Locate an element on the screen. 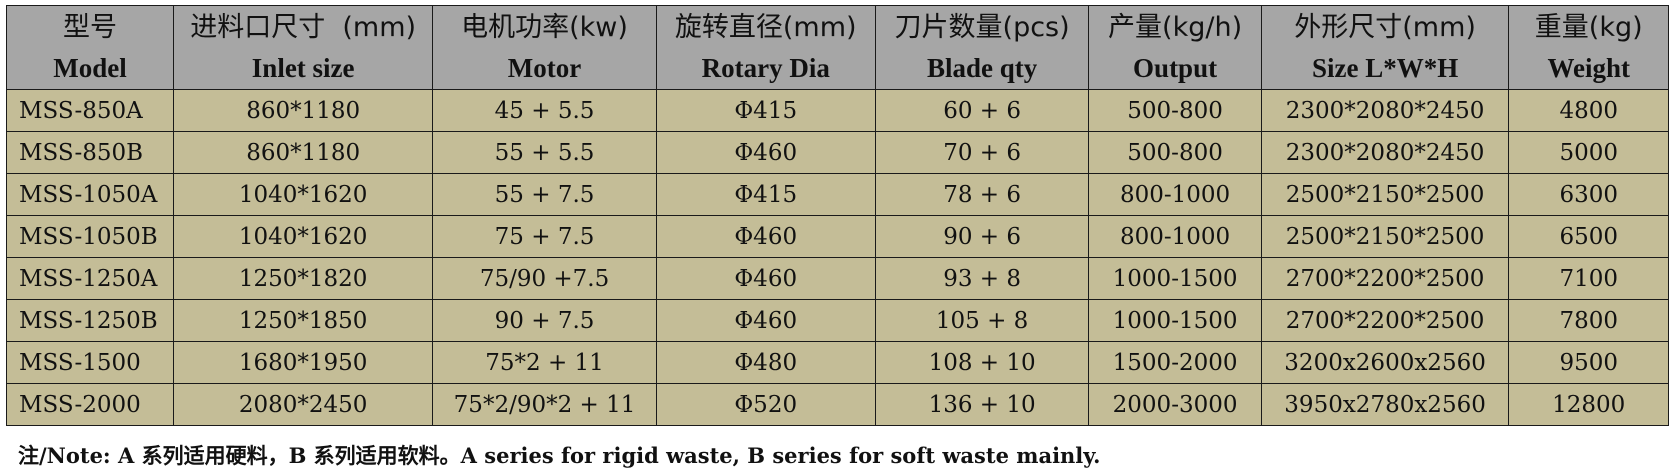 Image resolution: width=1675 pixels, height=471 pixels. header-cn: 刀片数量(pcs) is located at coordinates (982, 27).